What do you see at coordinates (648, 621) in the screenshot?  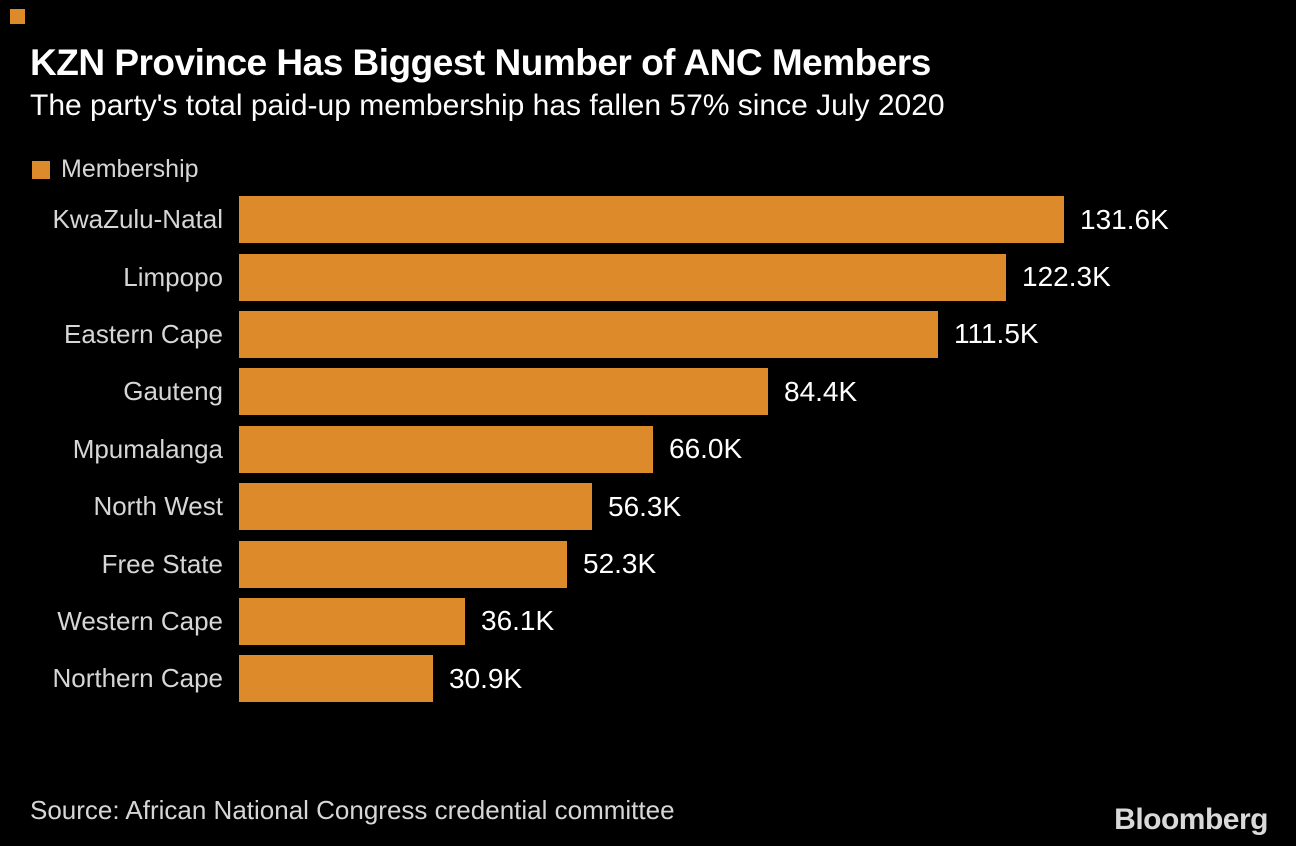 I see `bar-row: Western Cape 36.1K` at bounding box center [648, 621].